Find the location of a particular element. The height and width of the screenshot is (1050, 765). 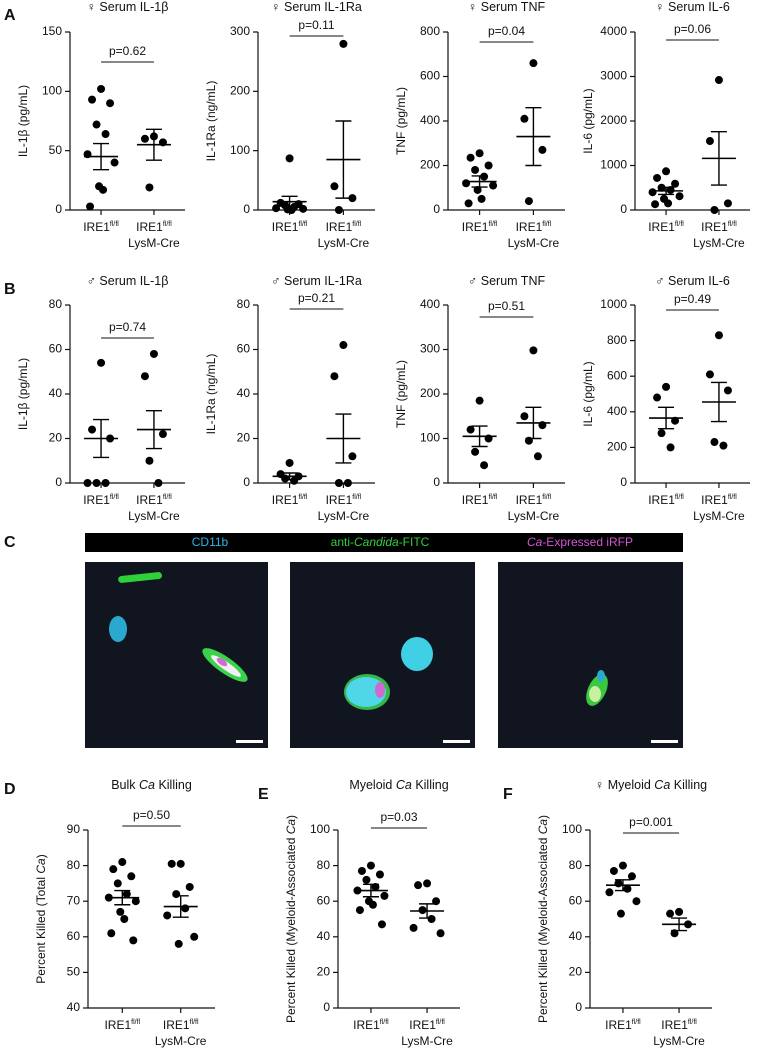

text-segment: IL-1β (pg/mL) is located at coordinates (23, 121).